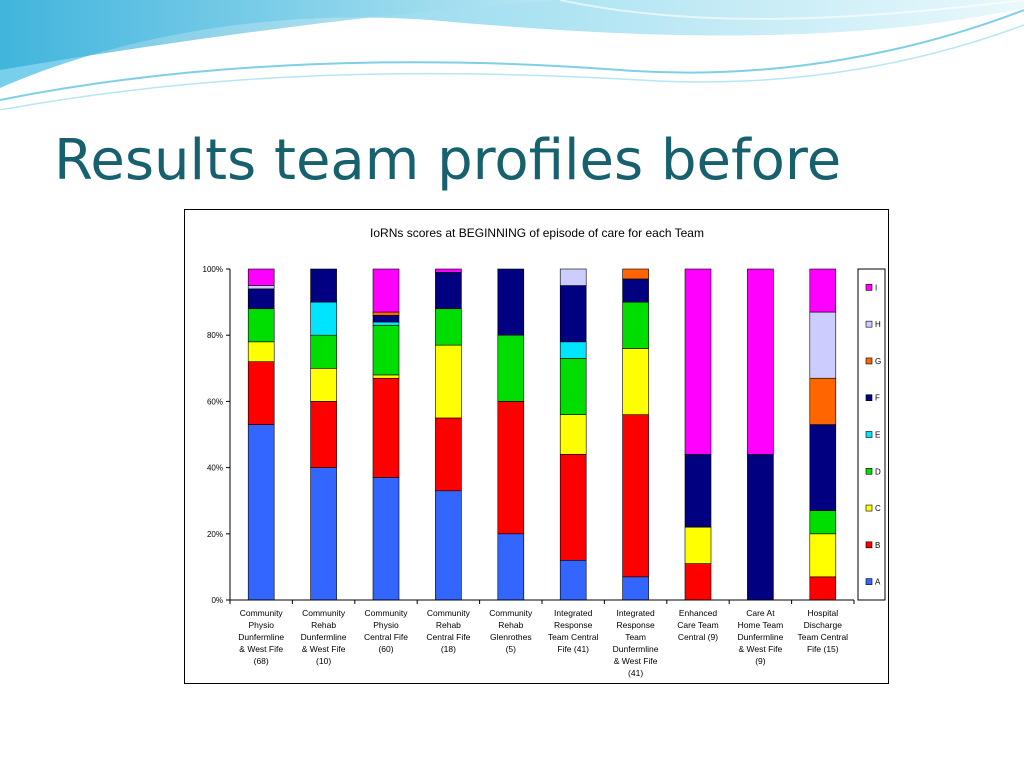  What do you see at coordinates (878, 324) in the screenshot?
I see `legend-label: H` at bounding box center [878, 324].